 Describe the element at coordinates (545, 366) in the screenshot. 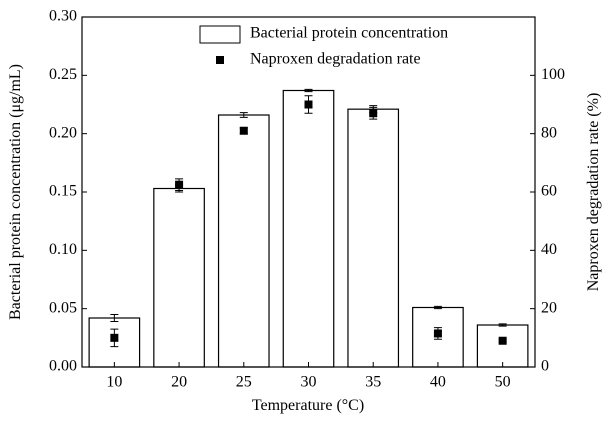

I see `y2-tick-label: 0` at that location.